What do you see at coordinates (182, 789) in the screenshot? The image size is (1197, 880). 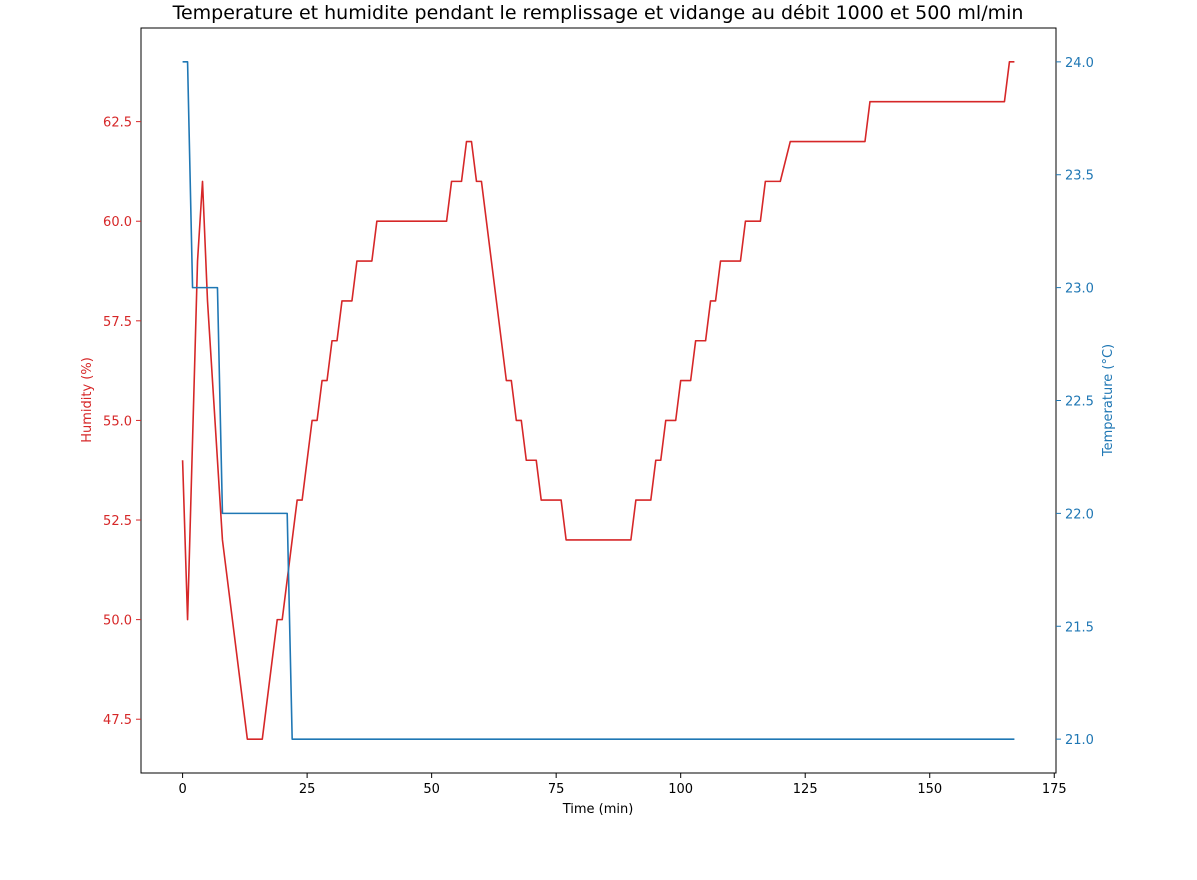 I see `x-tick-label: 0` at bounding box center [182, 789].